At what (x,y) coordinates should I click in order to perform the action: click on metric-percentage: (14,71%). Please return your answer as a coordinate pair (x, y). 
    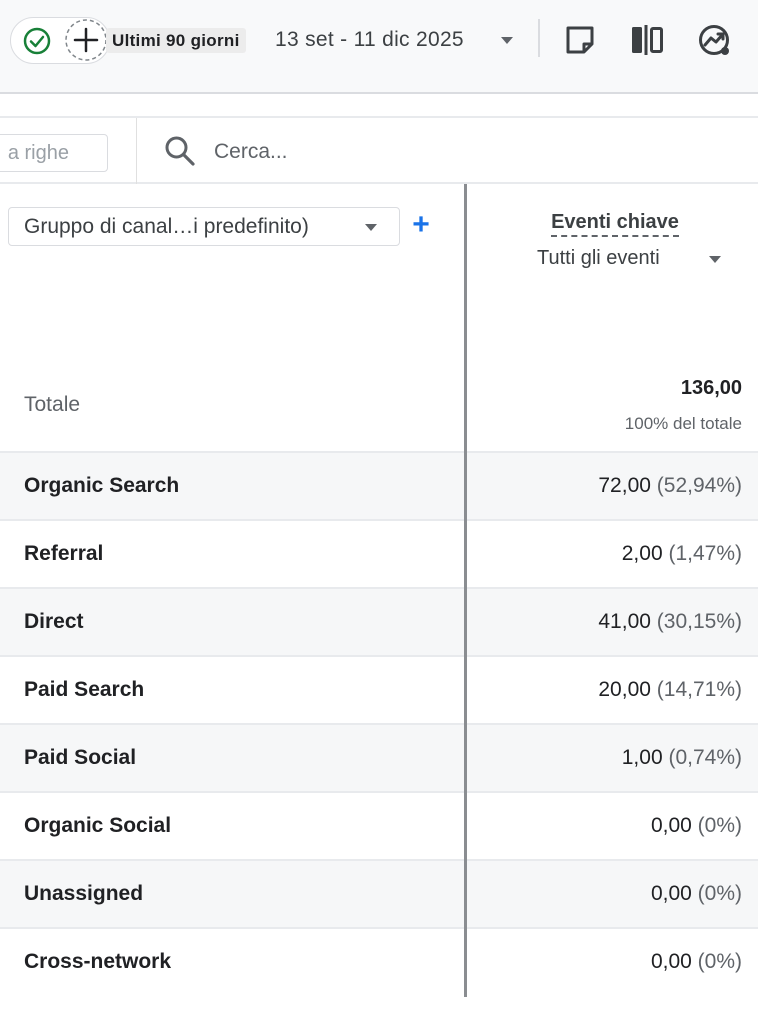
    Looking at the image, I should click on (699, 689).